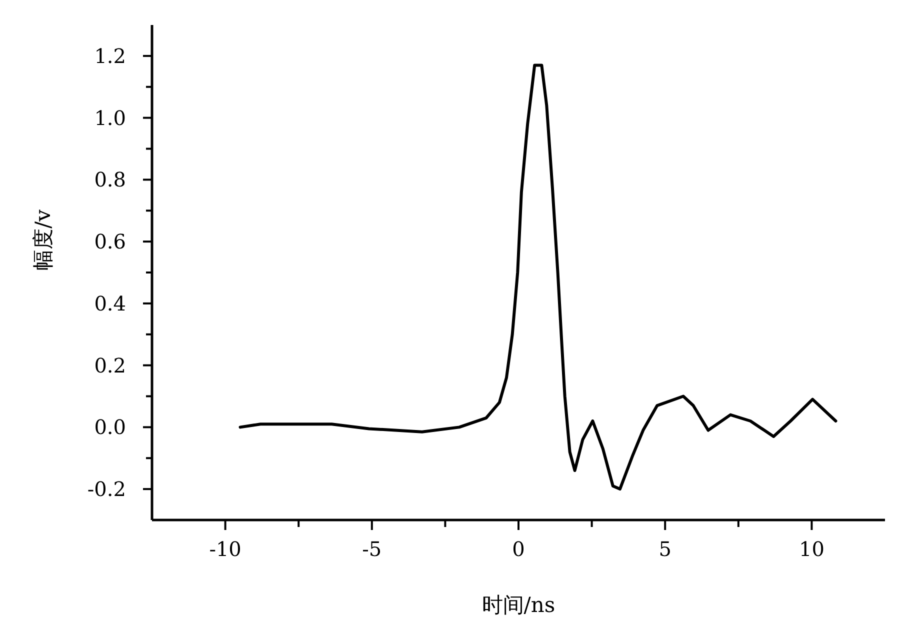 This screenshot has width=911, height=621. I want to click on y-tick-label: 0.2, so click(110, 365).